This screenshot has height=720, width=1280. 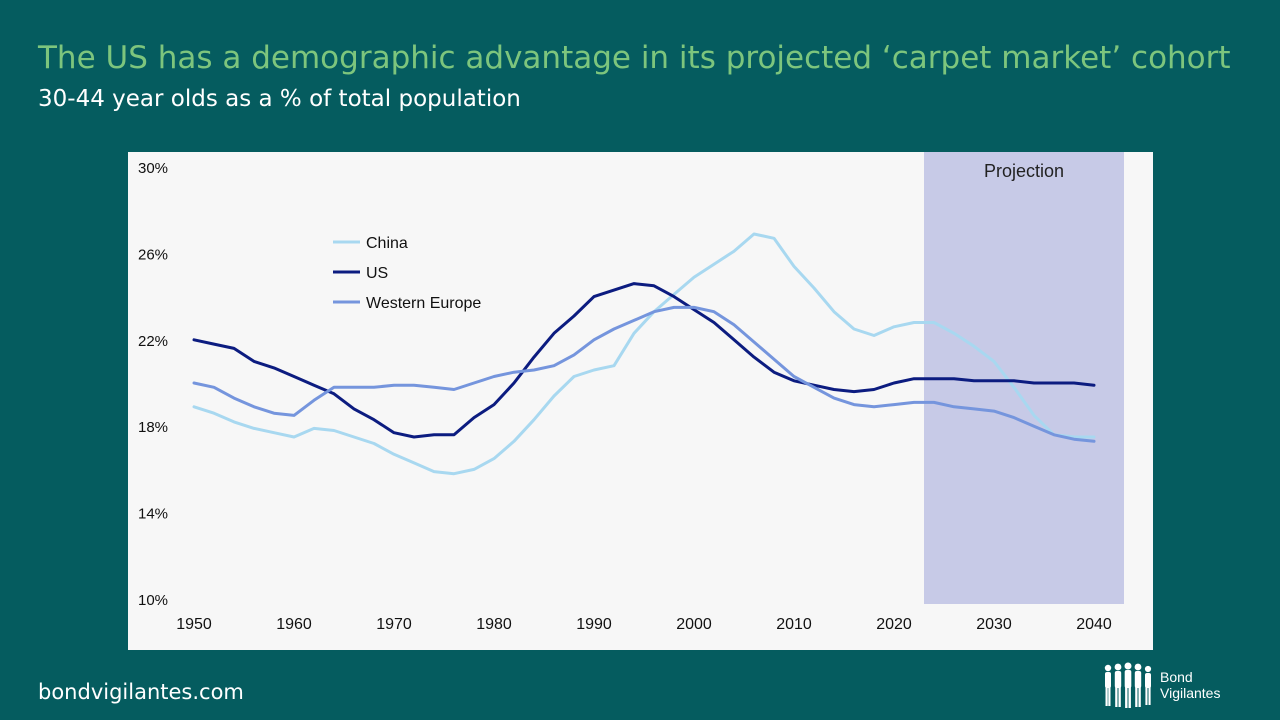 I want to click on x-tick-label: 2030, so click(x=994, y=624).